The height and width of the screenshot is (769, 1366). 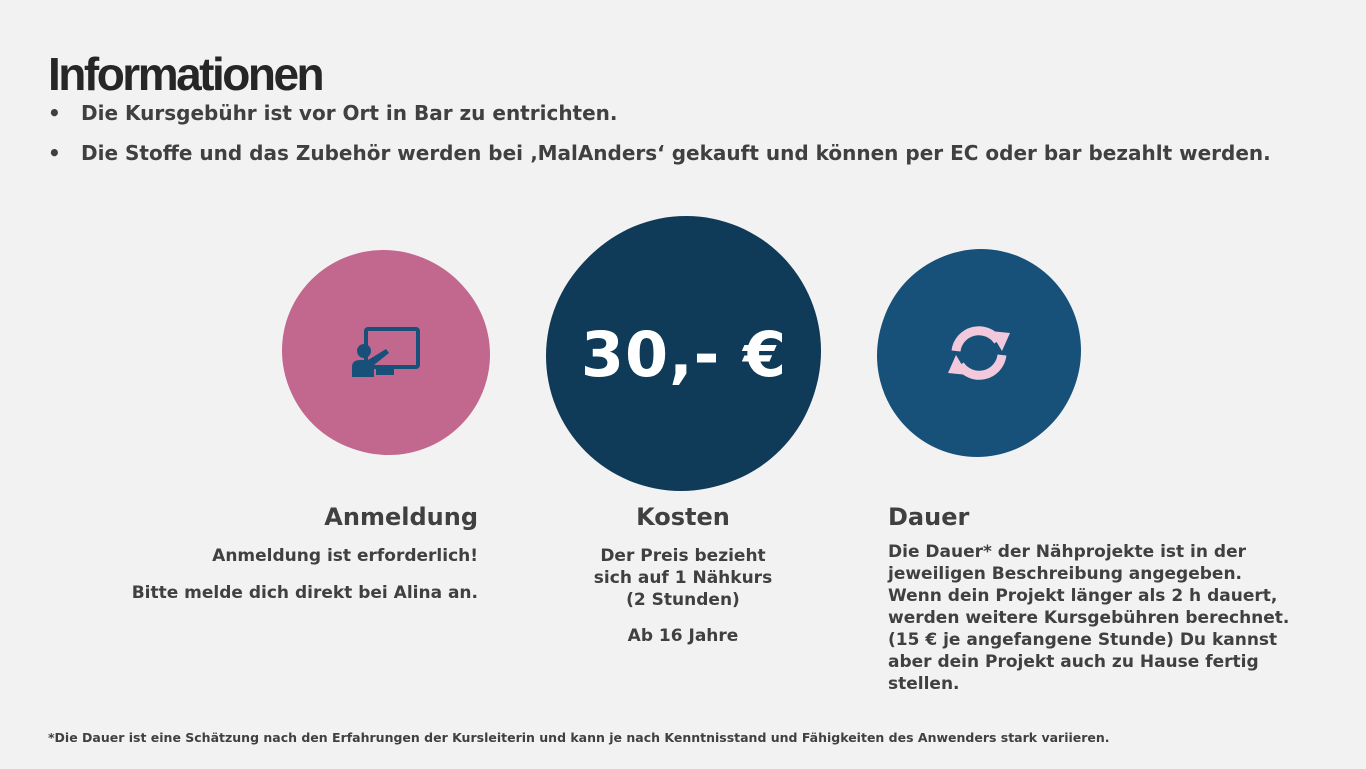 What do you see at coordinates (683, 636) in the screenshot?
I see `kosten-line-4: Ab 16 Jahre` at bounding box center [683, 636].